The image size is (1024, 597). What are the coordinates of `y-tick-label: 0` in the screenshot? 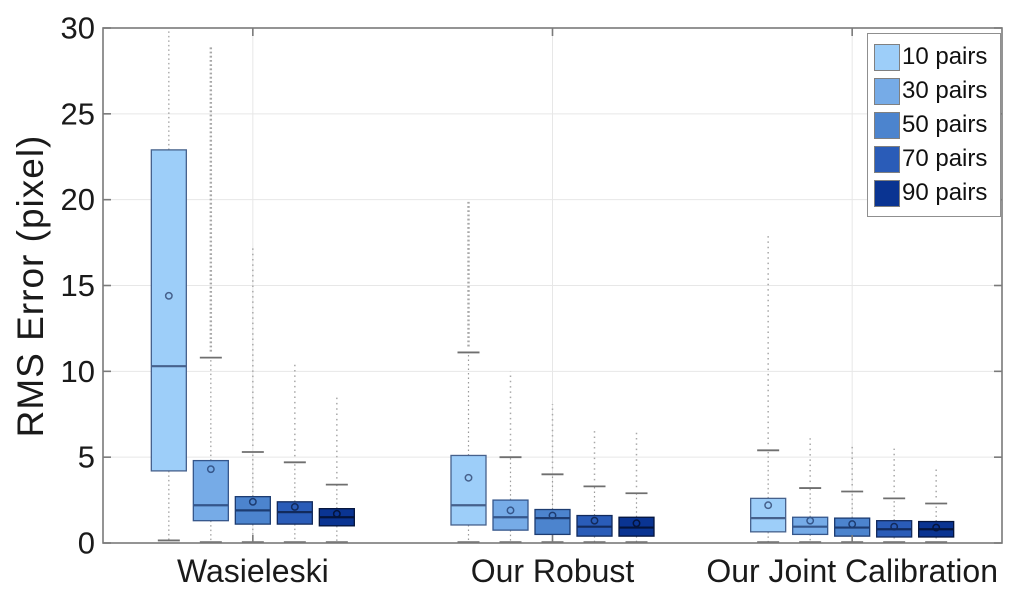 It's located at (86, 543).